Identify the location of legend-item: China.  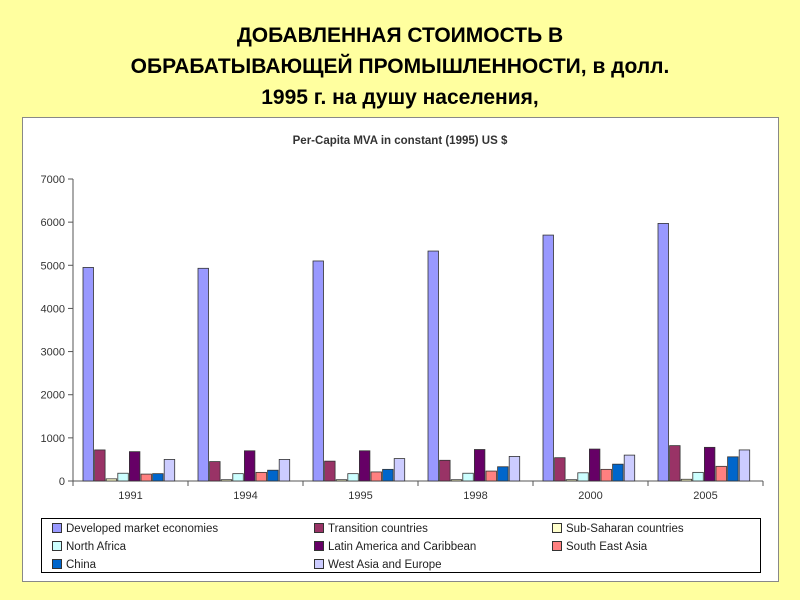
(74, 565).